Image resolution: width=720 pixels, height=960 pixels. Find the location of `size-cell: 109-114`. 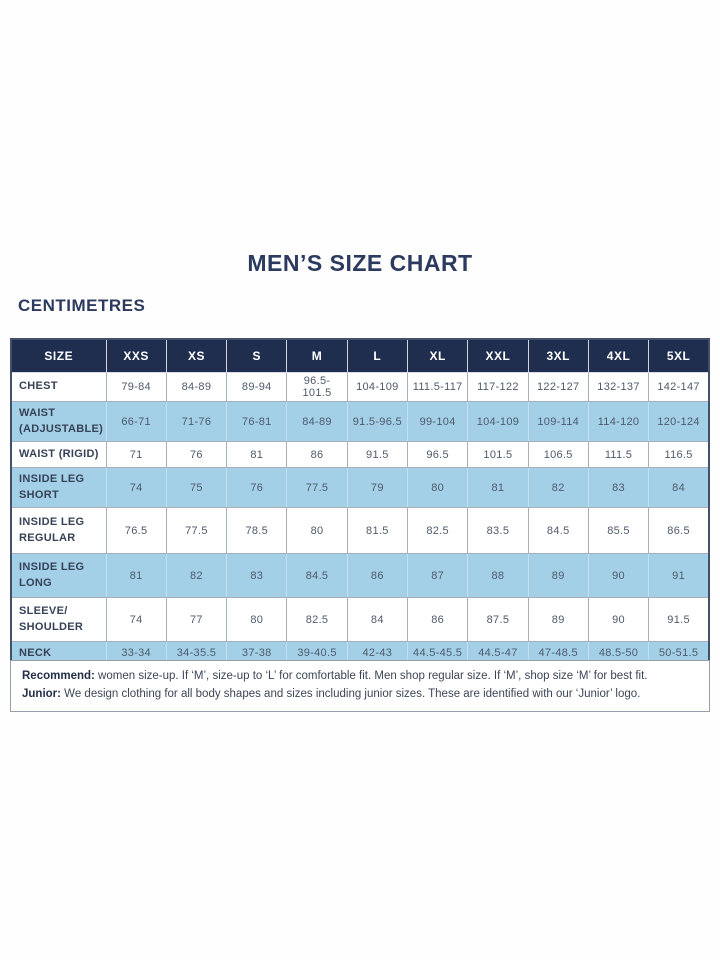

size-cell: 109-114 is located at coordinates (558, 421).